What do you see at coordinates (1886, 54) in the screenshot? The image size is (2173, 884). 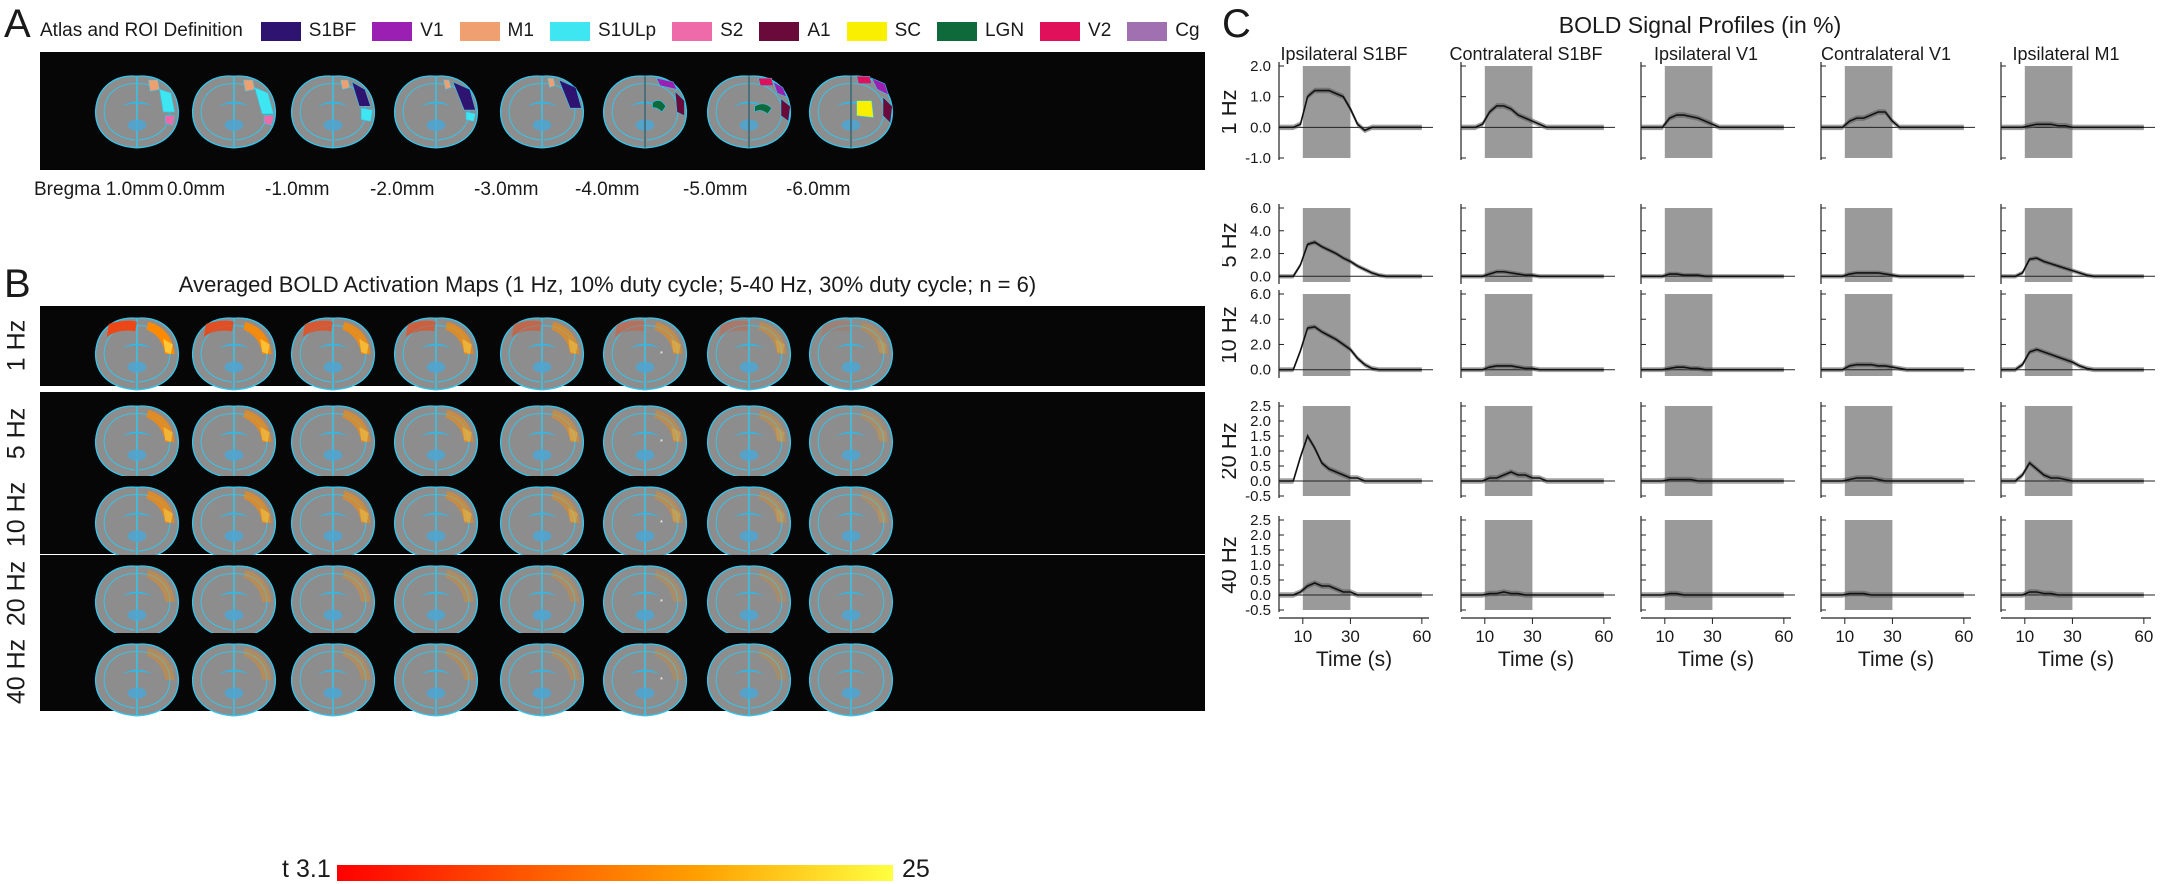 I see `column-header: Contralateral V1` at bounding box center [1886, 54].